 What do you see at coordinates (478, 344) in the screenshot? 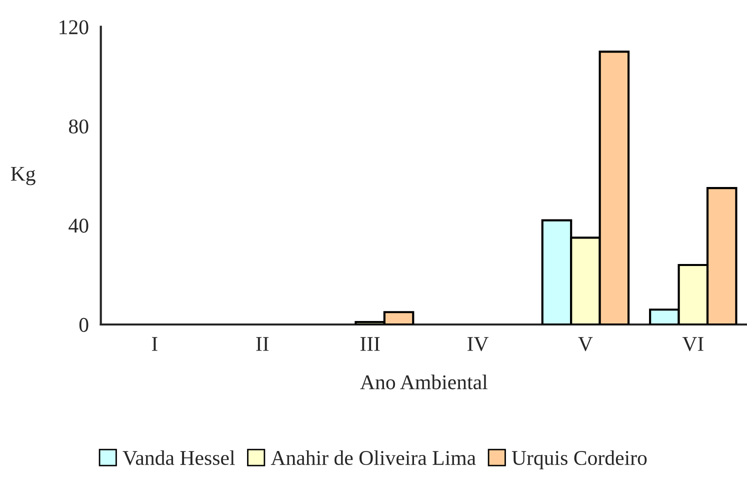
I see `x-tick-label: IV` at bounding box center [478, 344].